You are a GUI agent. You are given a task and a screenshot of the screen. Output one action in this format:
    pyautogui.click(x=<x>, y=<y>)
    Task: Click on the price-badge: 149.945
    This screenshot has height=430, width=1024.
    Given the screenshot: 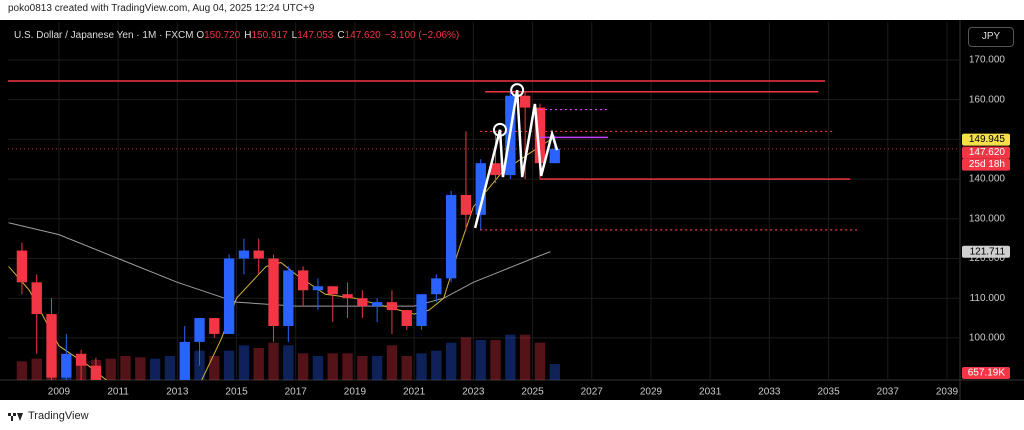 What is the action you would take?
    pyautogui.click(x=987, y=139)
    